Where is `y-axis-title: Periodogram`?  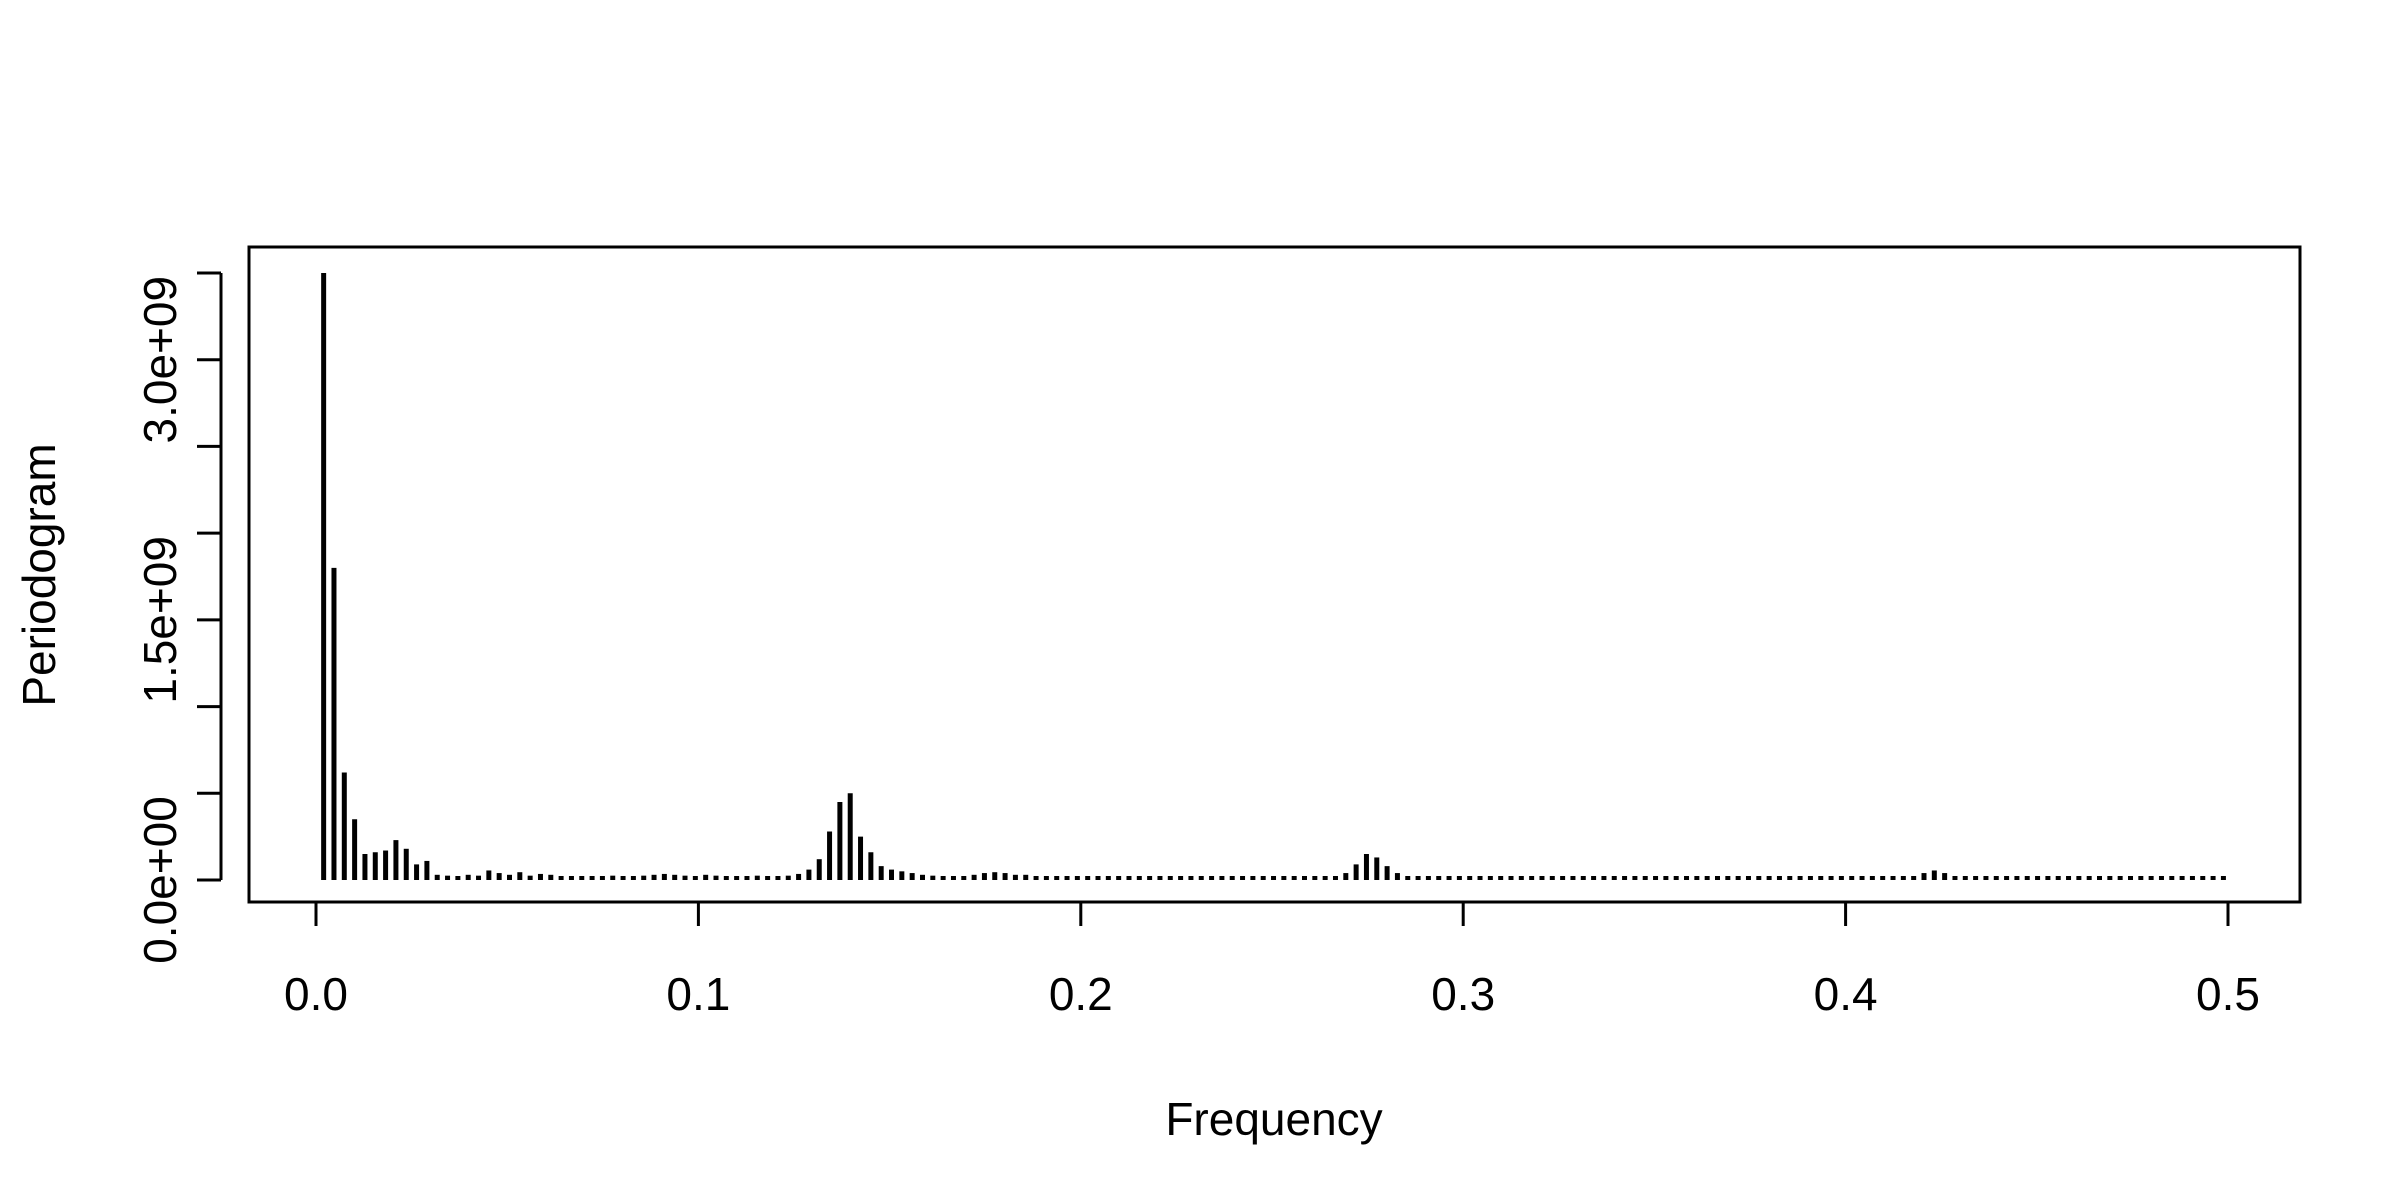 y-axis-title: Periodogram is located at coordinates (39, 574).